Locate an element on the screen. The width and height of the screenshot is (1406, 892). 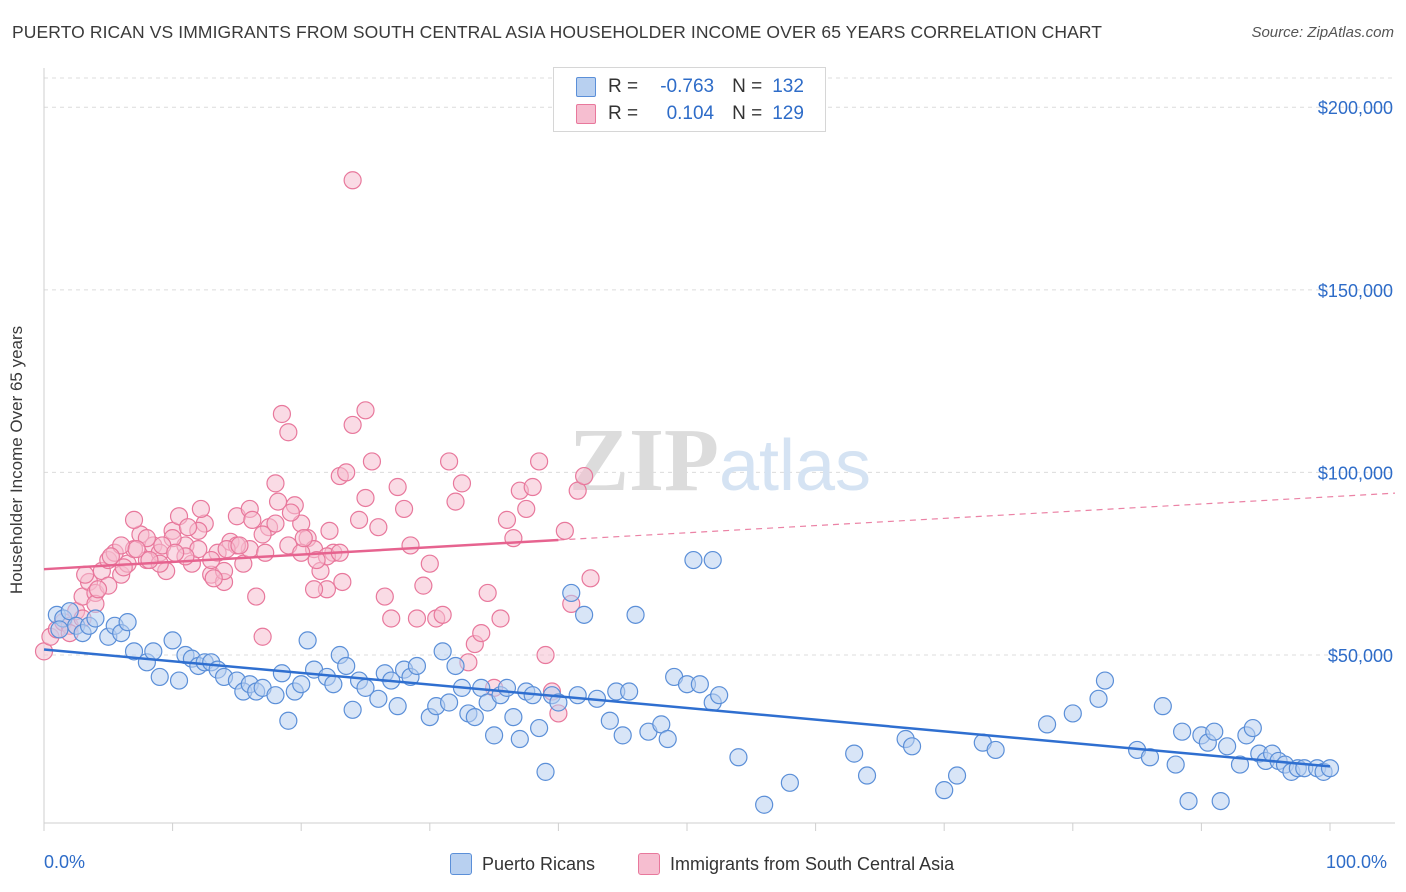
y-tick-labels: $50,000 $100,000 $150,000 $200,000 is located at coordinates (1355, 382).